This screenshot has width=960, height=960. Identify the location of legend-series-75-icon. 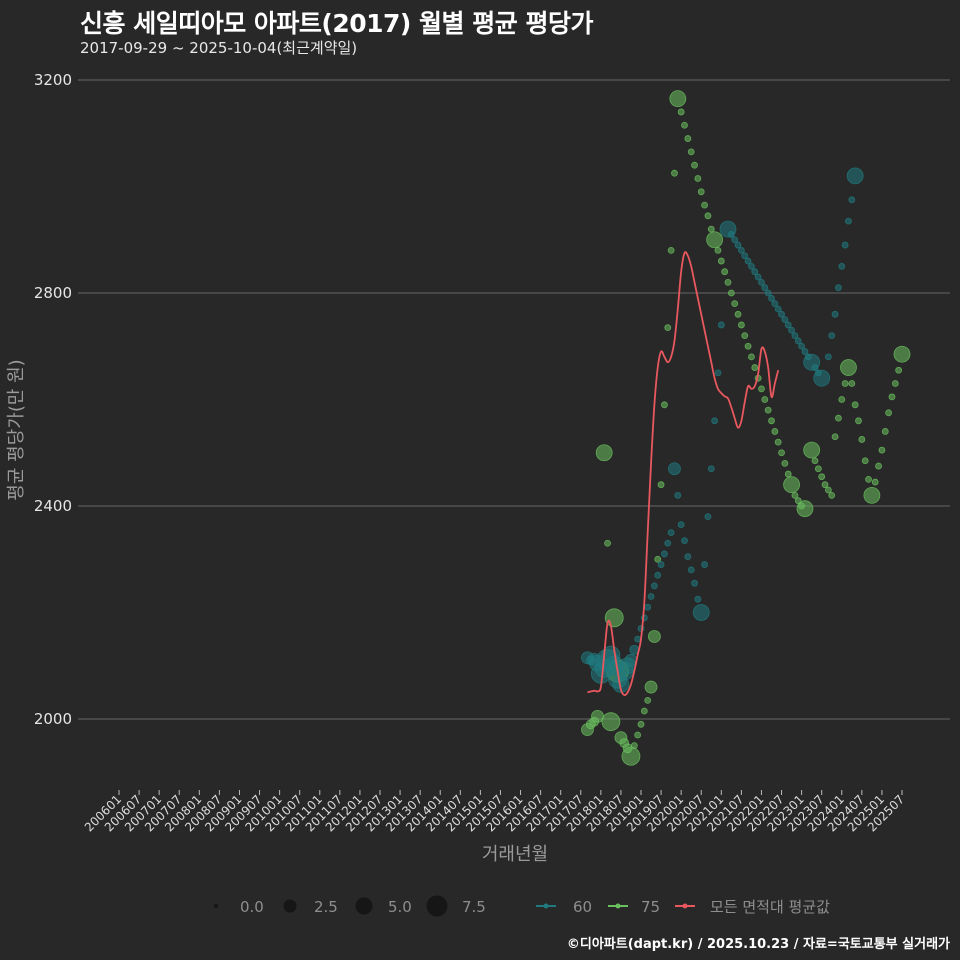
(618, 906).